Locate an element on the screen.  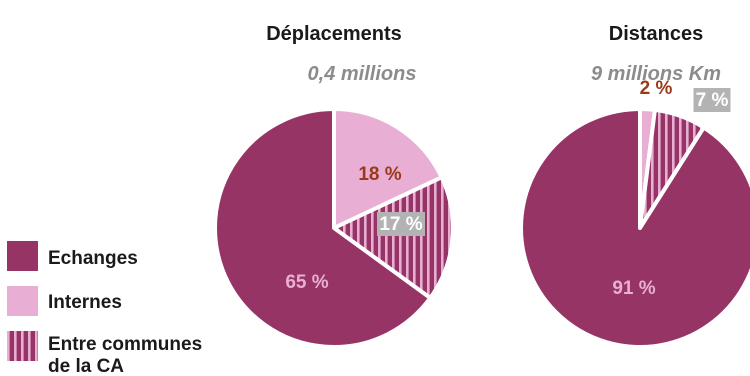
legend-item-internes: Internes is located at coordinates (64, 301).